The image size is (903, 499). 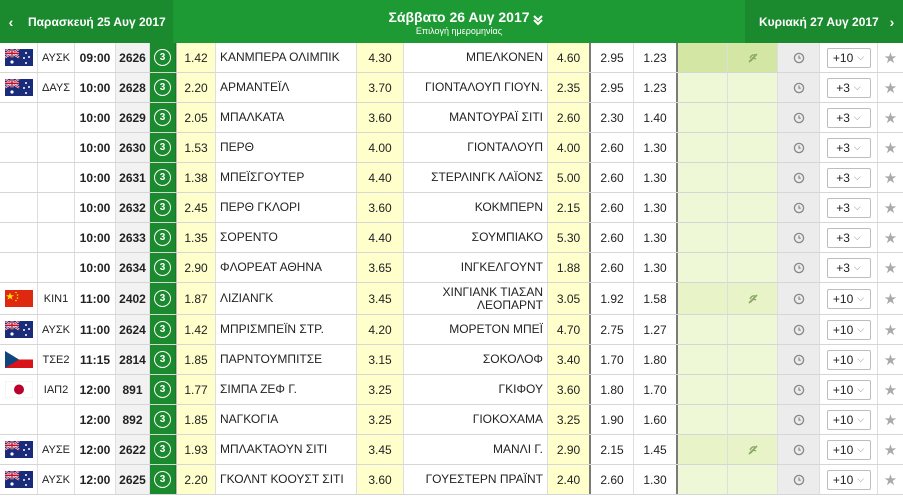 I want to click on odd-over: 1.70, so click(x=656, y=389).